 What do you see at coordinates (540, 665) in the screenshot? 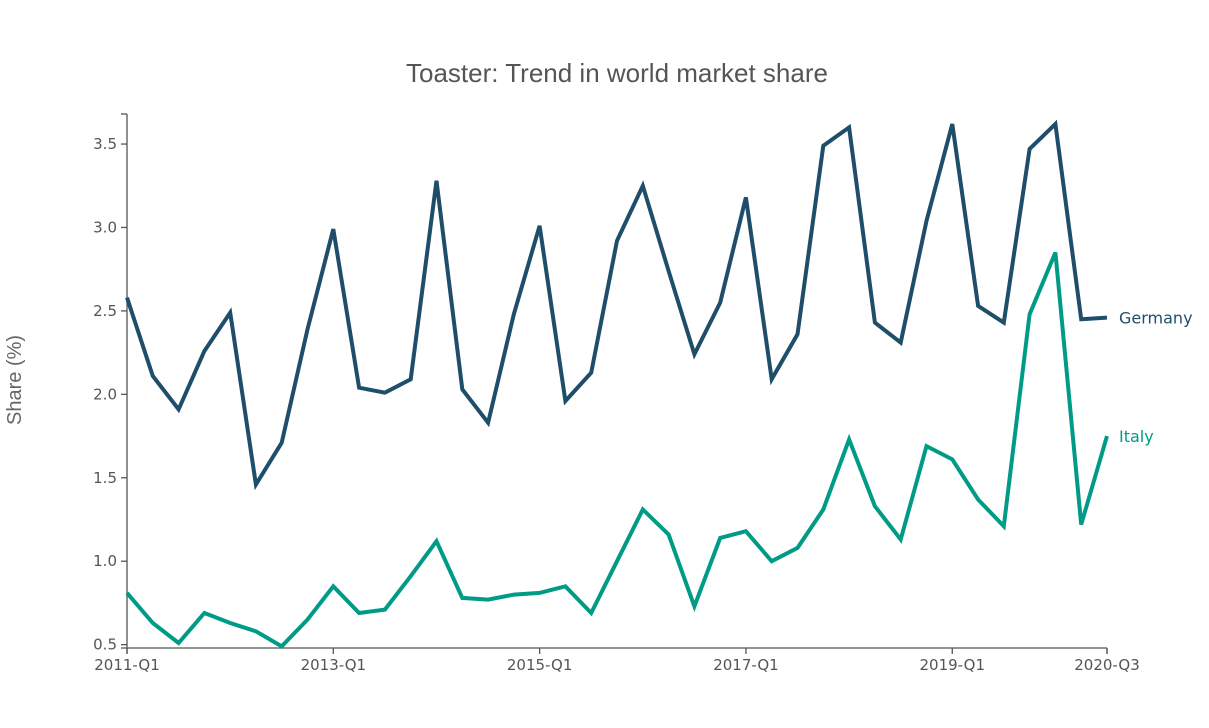
I see `x-tick-label: 2015-Q1` at bounding box center [540, 665].